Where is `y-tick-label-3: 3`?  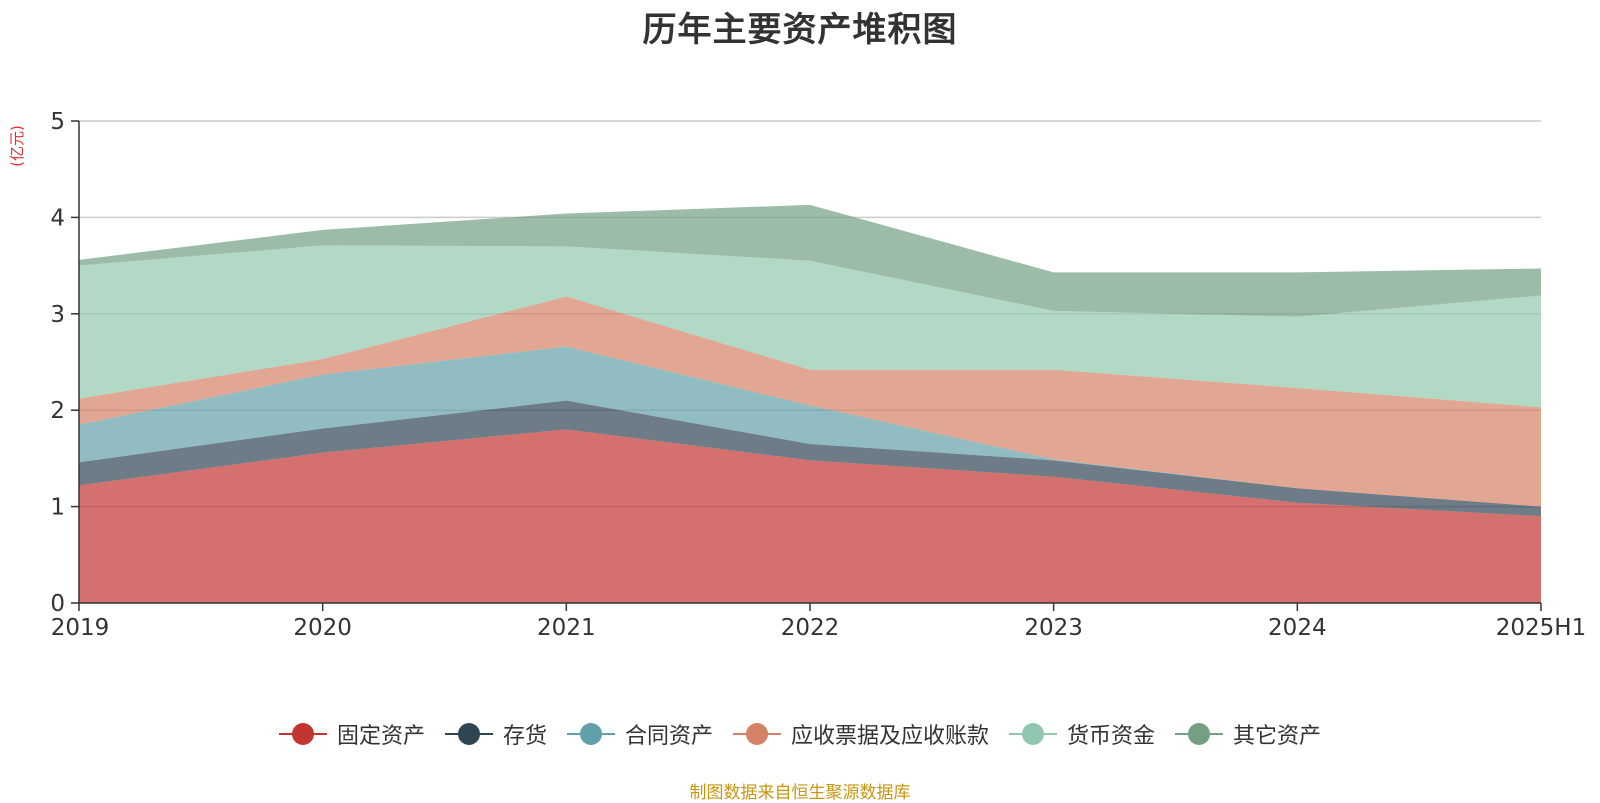 y-tick-label-3: 3 is located at coordinates (57, 315).